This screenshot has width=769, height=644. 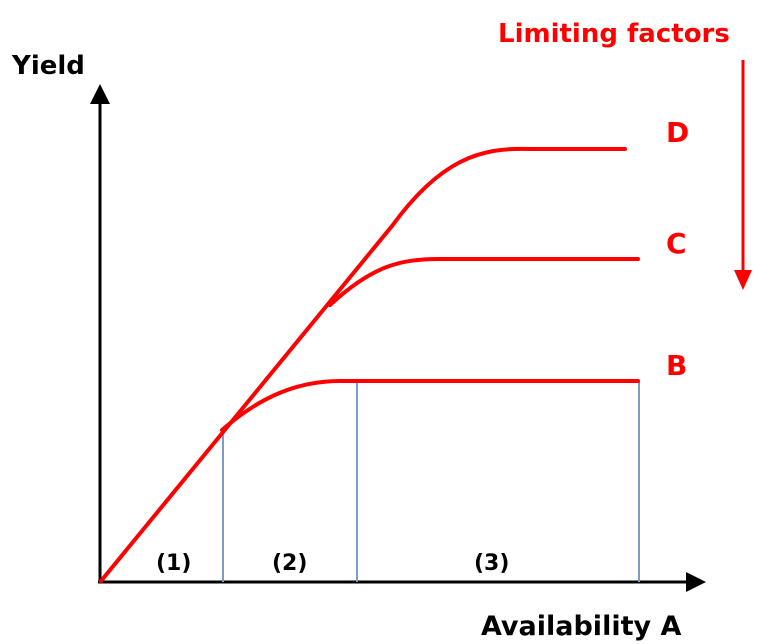 What do you see at coordinates (48, 66) in the screenshot?
I see `y-axis-label: Yield` at bounding box center [48, 66].